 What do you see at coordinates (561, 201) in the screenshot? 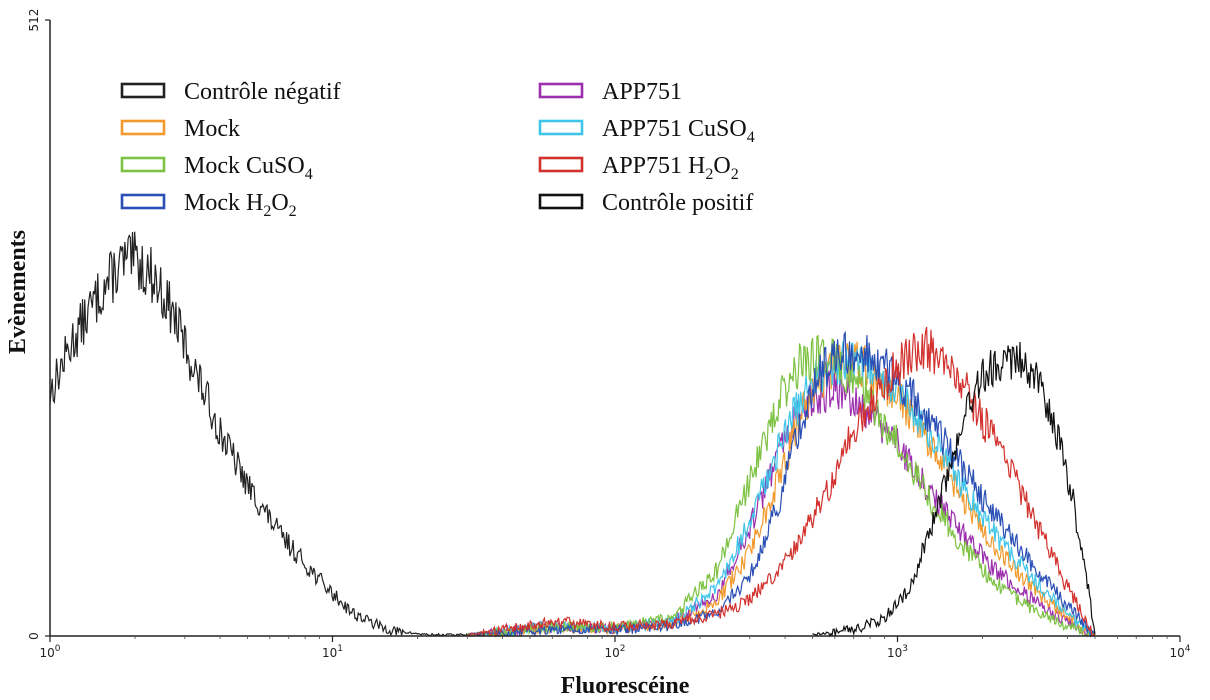
I see `legend-swatch-pos` at bounding box center [561, 201].